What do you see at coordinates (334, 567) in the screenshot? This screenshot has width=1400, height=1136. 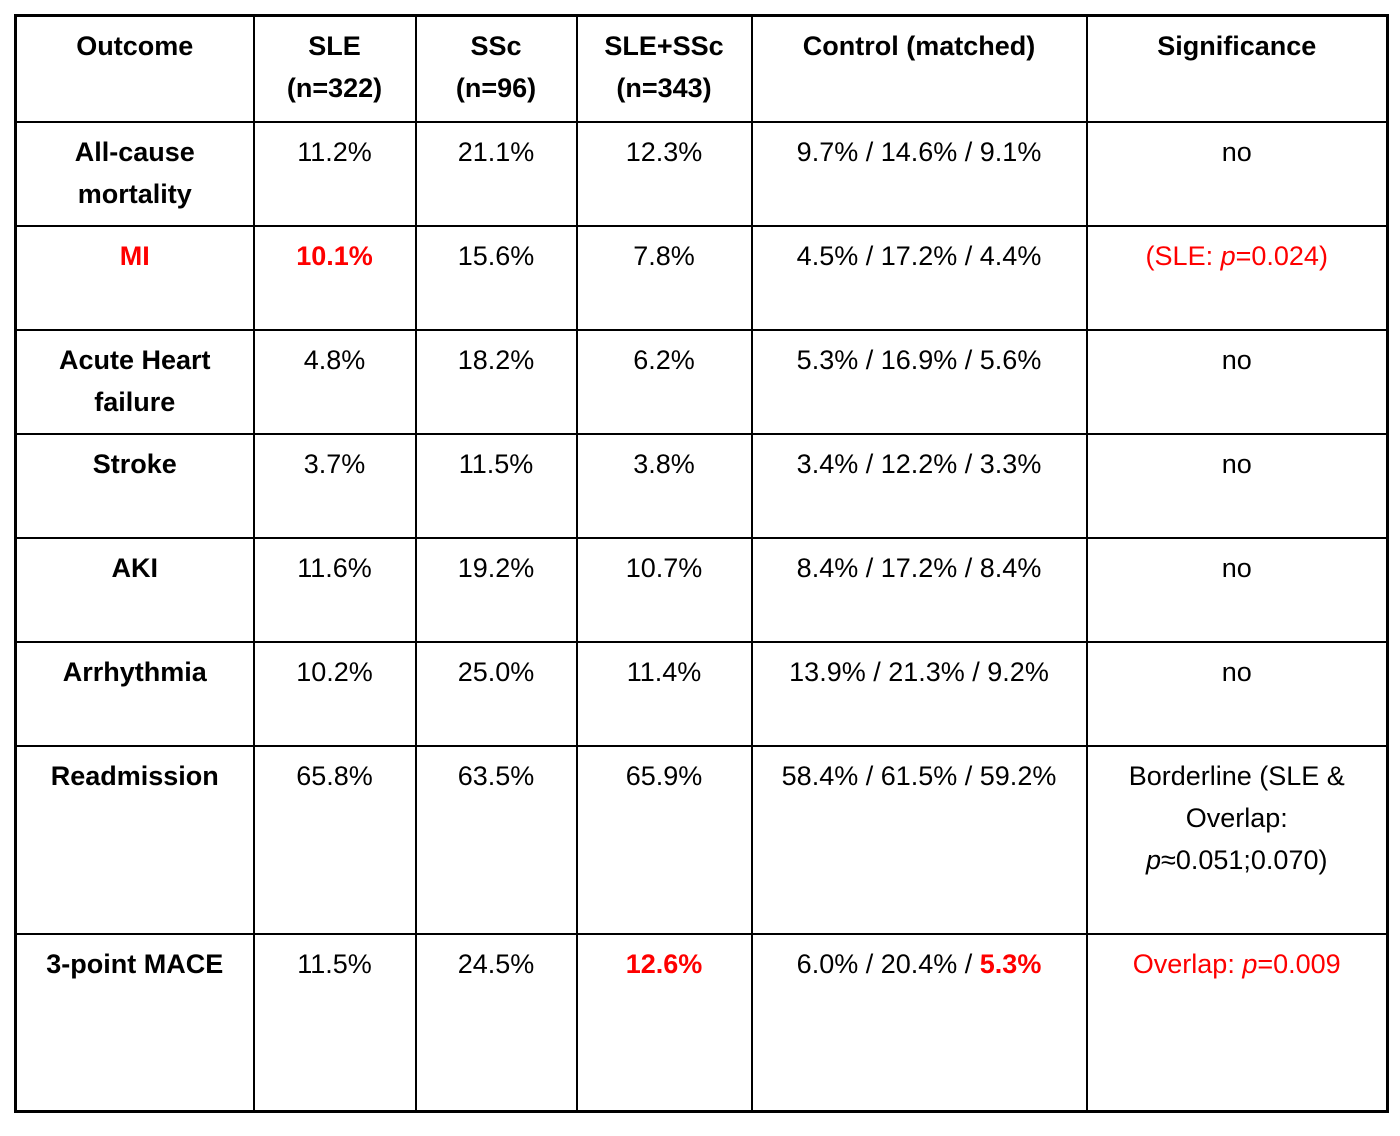 I see `text-segment: 11.6%` at bounding box center [334, 567].